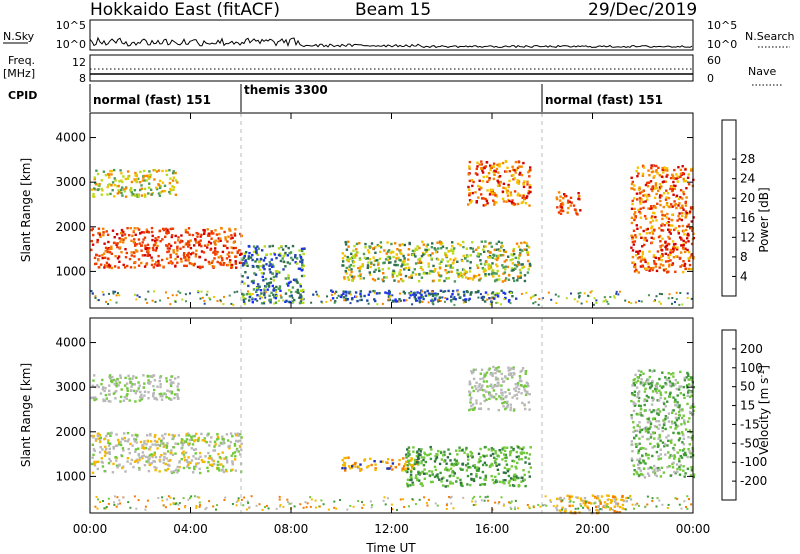 Image resolution: width=800 pixels, height=554 pixels. What do you see at coordinates (604, 100) in the screenshot?
I see `cpid-segment-3: normal (fast) 151` at bounding box center [604, 100].